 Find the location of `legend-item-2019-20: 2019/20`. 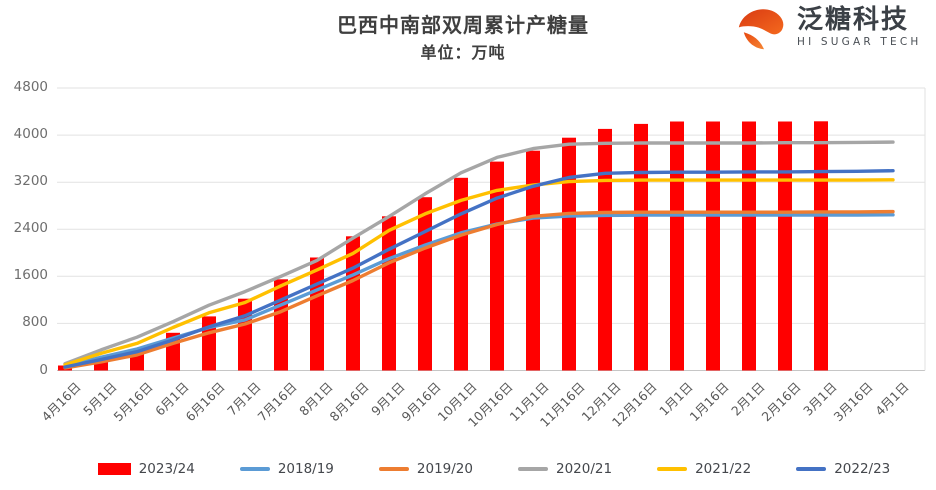

legend-item-2019-20: 2019/20 is located at coordinates (425, 469).